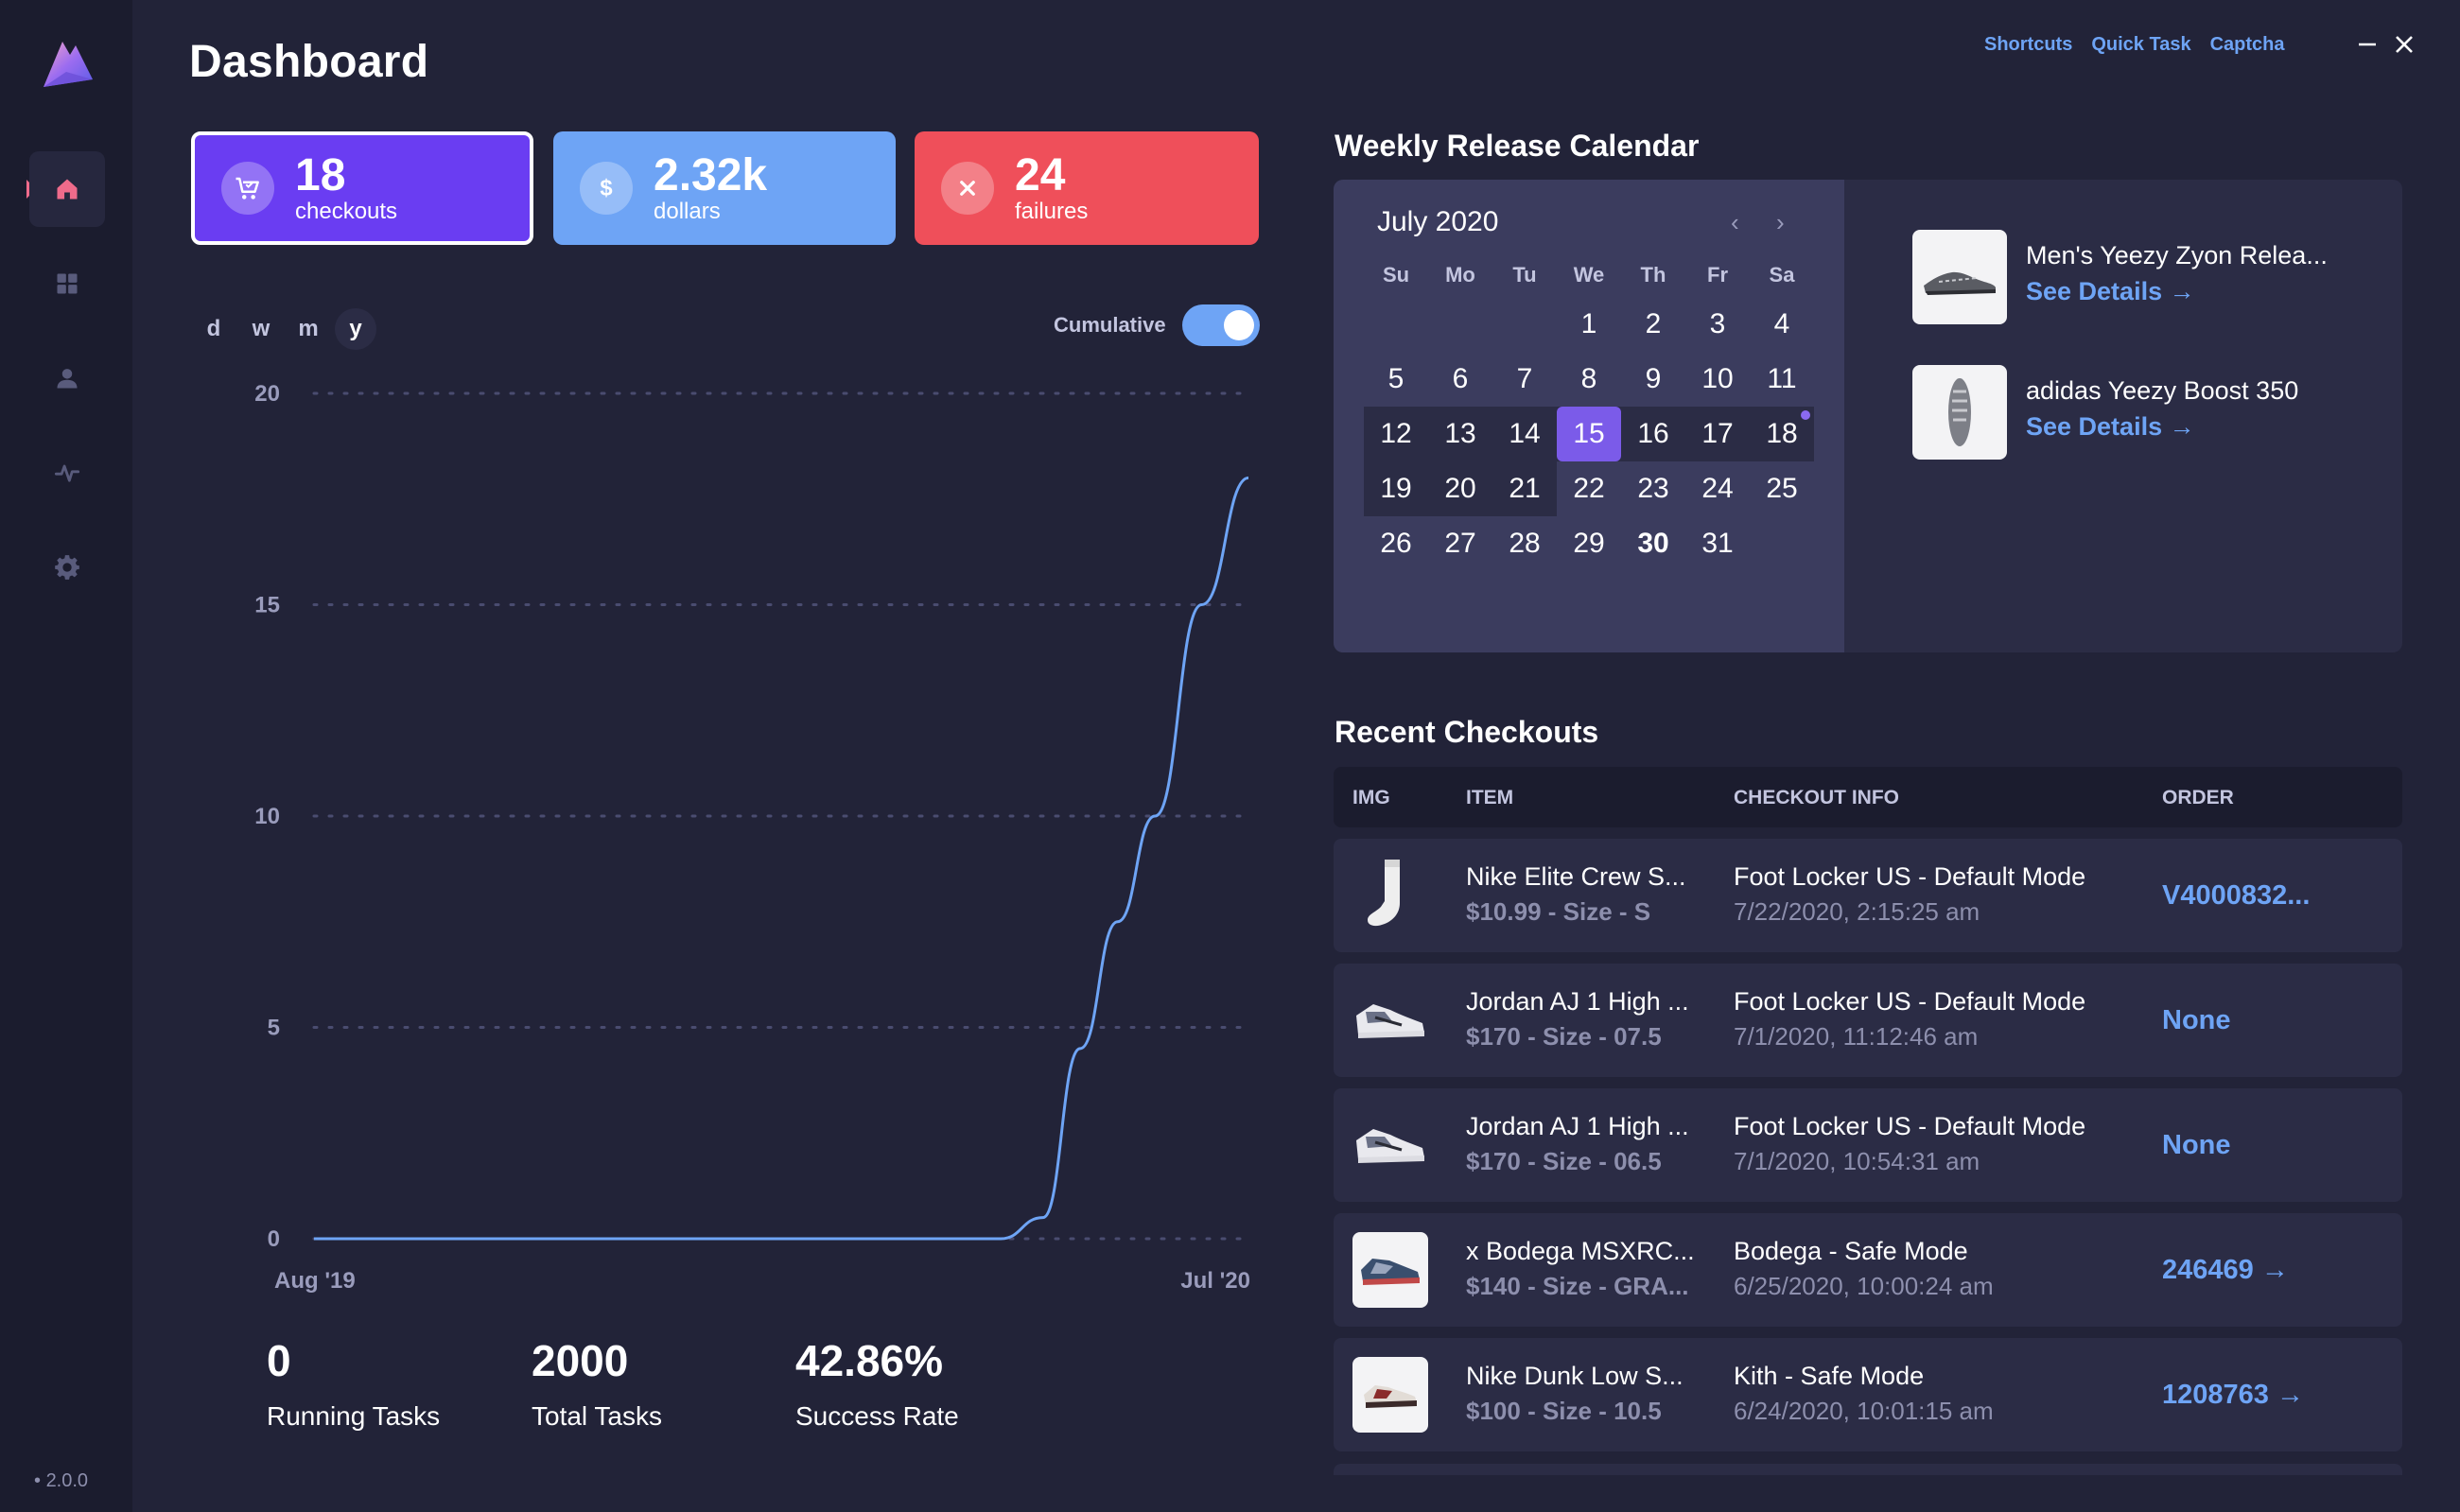 The height and width of the screenshot is (1512, 2460). Describe the element at coordinates (1781, 323) in the screenshot. I see `calendar-day: 4` at that location.